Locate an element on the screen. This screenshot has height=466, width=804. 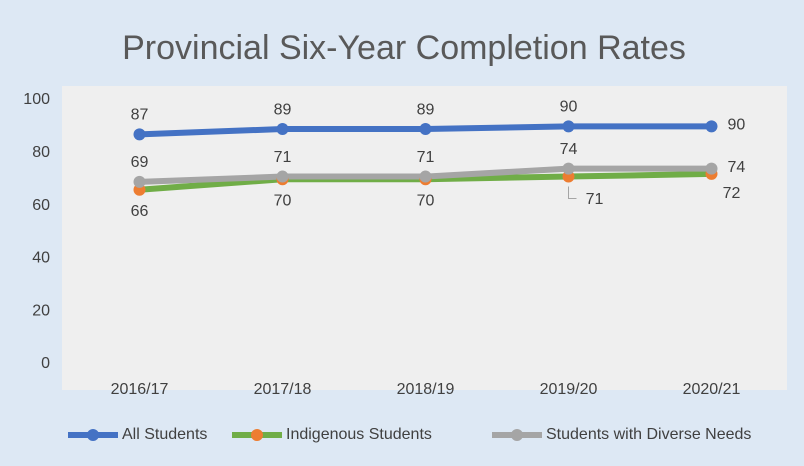
x-tick-label: 2018/19 is located at coordinates (426, 389).